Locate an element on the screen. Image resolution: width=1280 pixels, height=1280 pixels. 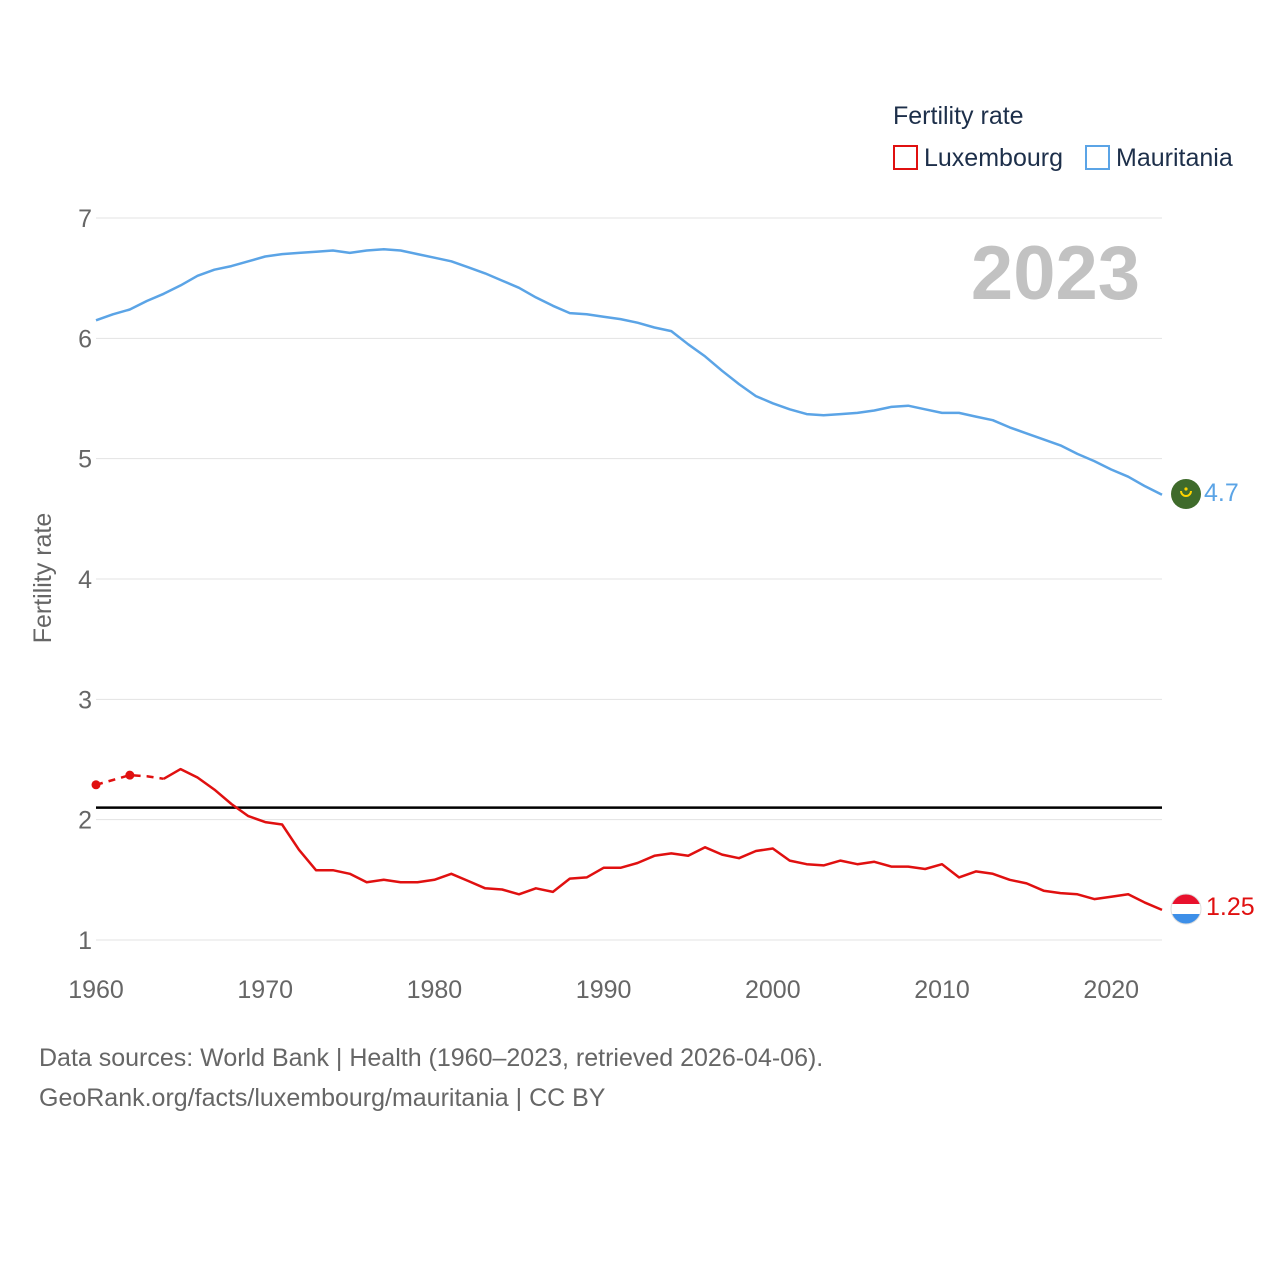
legend: Fertility rate Luxembourg Mauritania is located at coordinates (1063, 137).